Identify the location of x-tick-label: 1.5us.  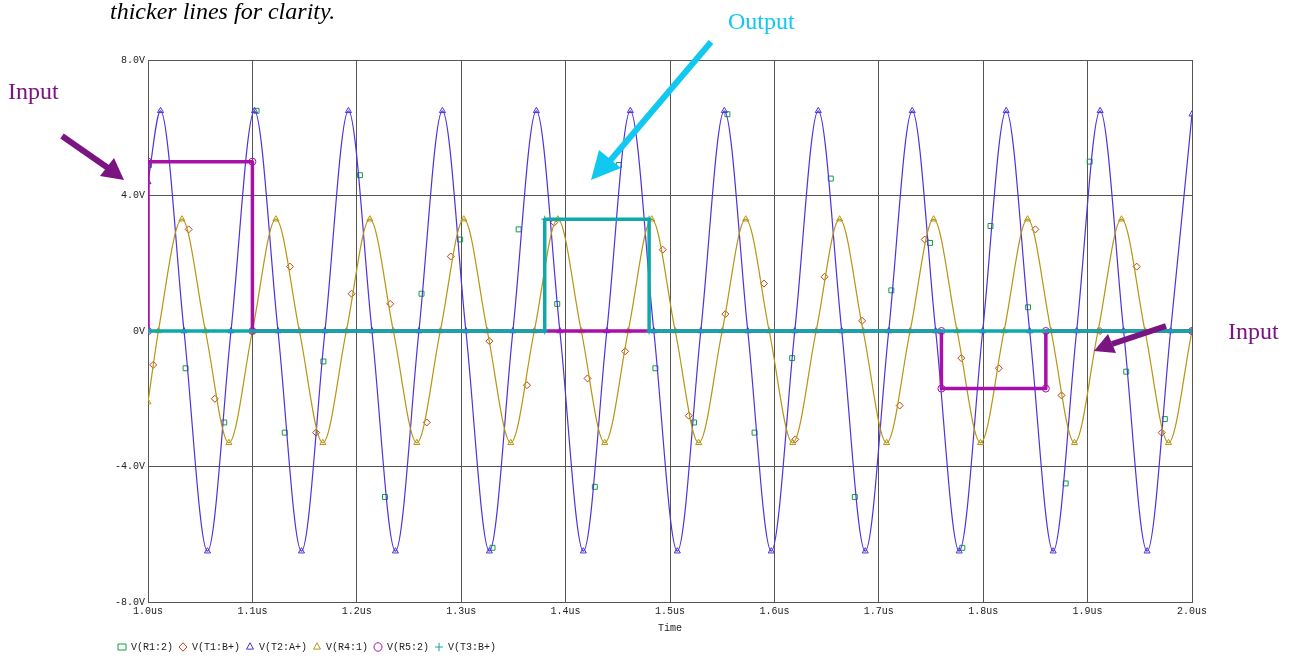
(670, 611).